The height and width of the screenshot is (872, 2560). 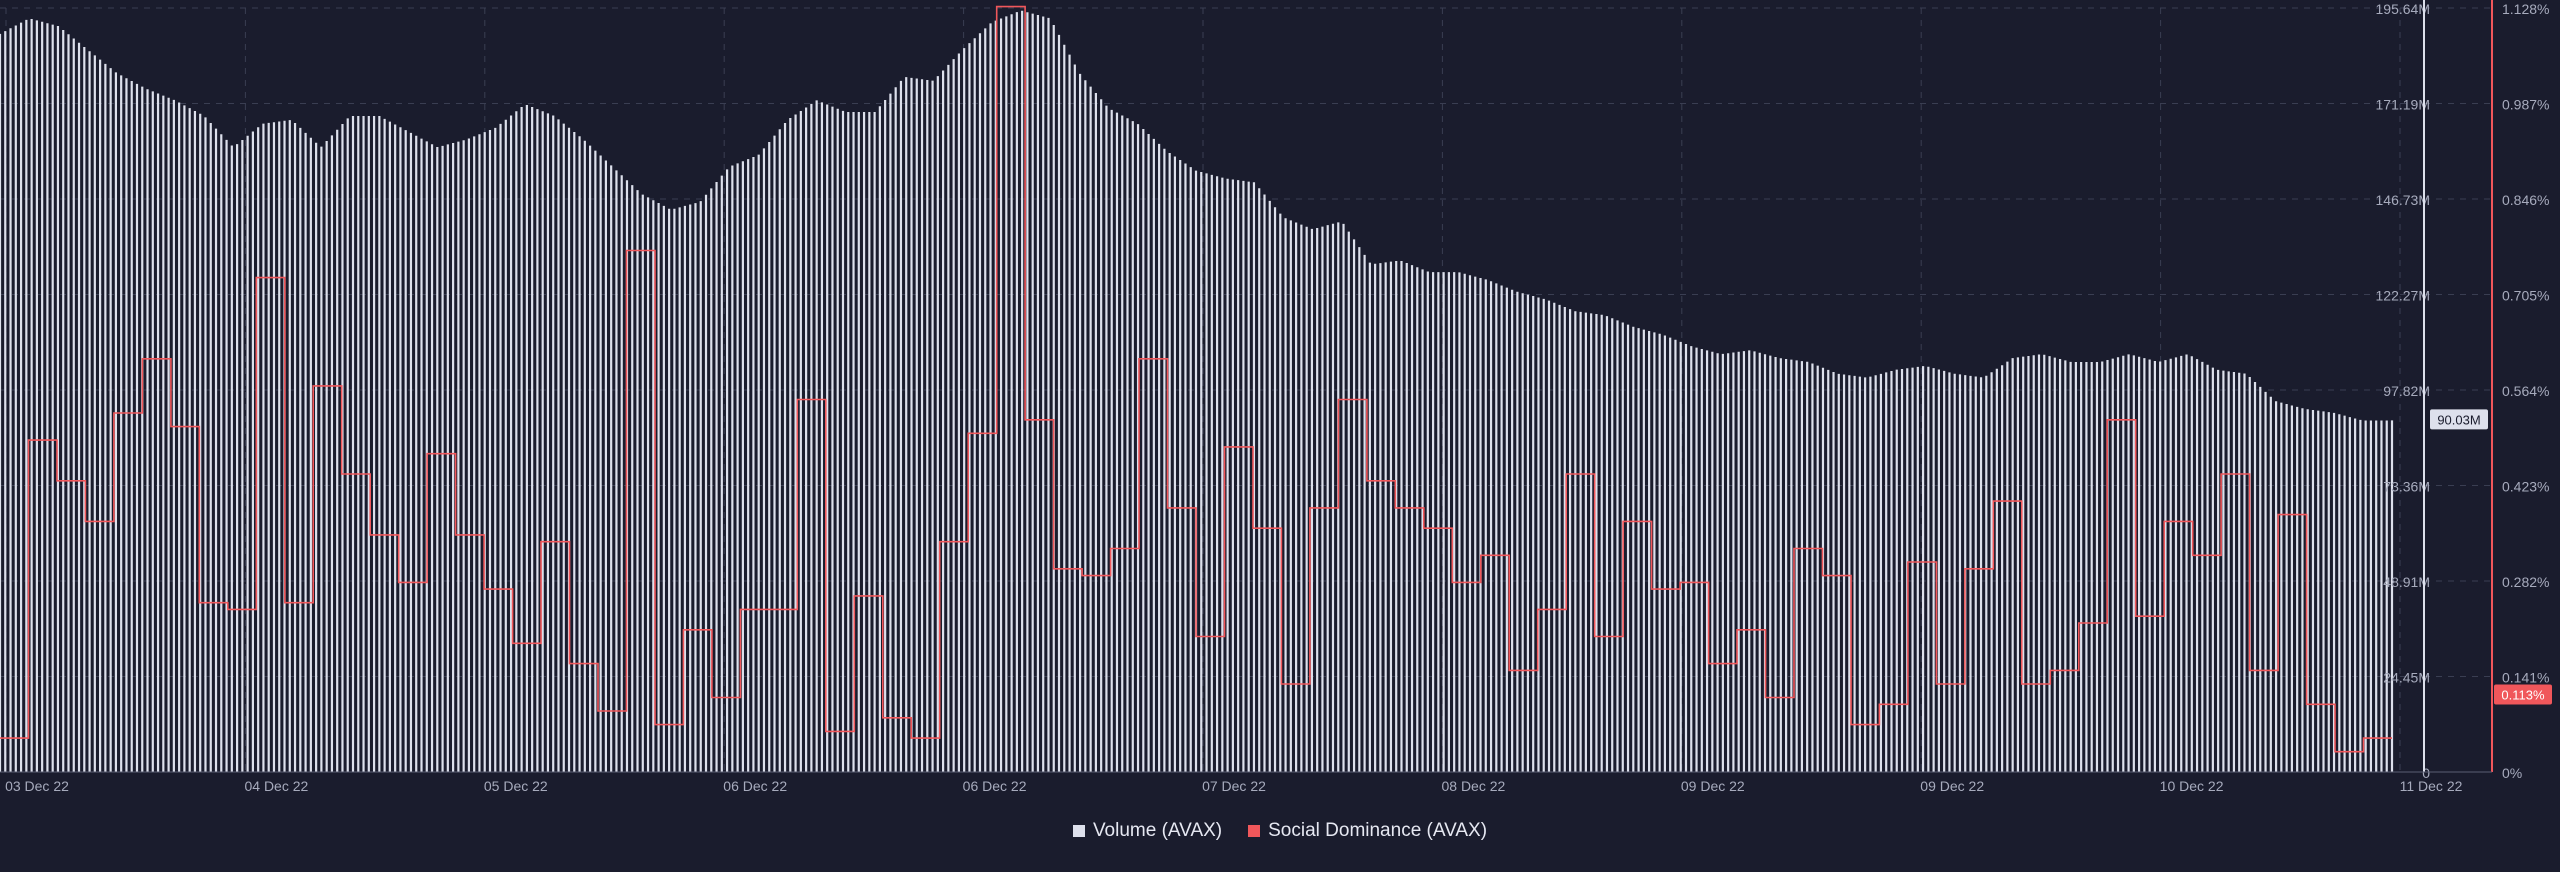 I want to click on volume-last-value-label: 90.03M, so click(x=2458, y=419).